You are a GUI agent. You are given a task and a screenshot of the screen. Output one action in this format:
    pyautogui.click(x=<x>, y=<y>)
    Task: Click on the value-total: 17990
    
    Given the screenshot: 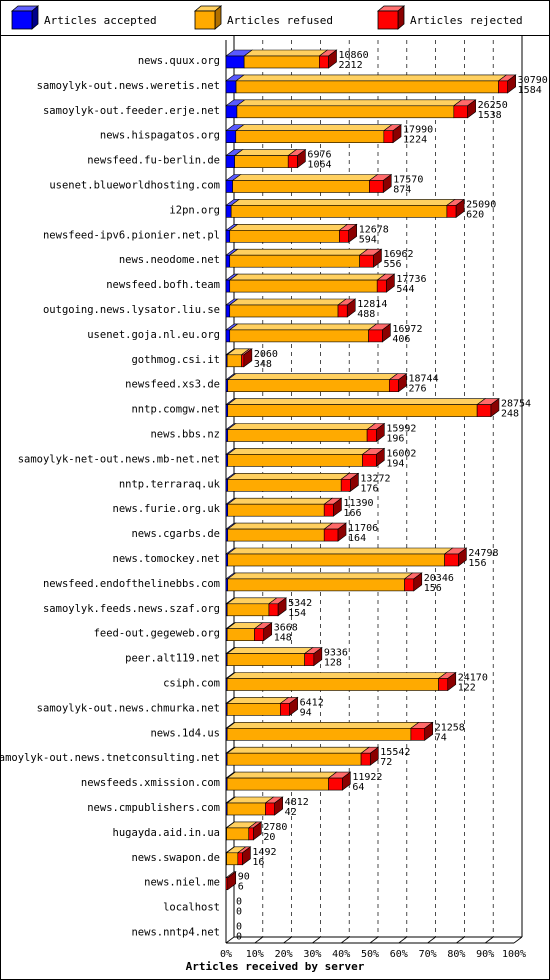 What is the action you would take?
    pyautogui.click(x=418, y=130)
    